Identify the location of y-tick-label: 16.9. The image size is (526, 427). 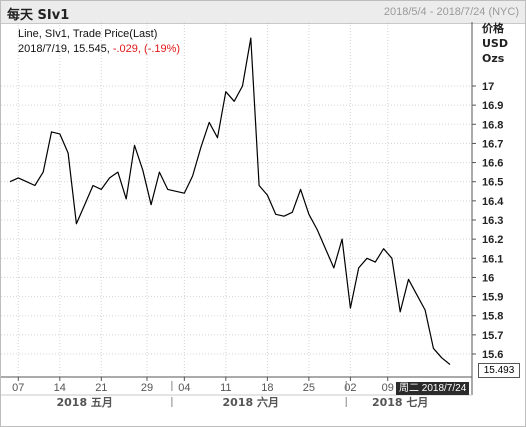
(492, 106).